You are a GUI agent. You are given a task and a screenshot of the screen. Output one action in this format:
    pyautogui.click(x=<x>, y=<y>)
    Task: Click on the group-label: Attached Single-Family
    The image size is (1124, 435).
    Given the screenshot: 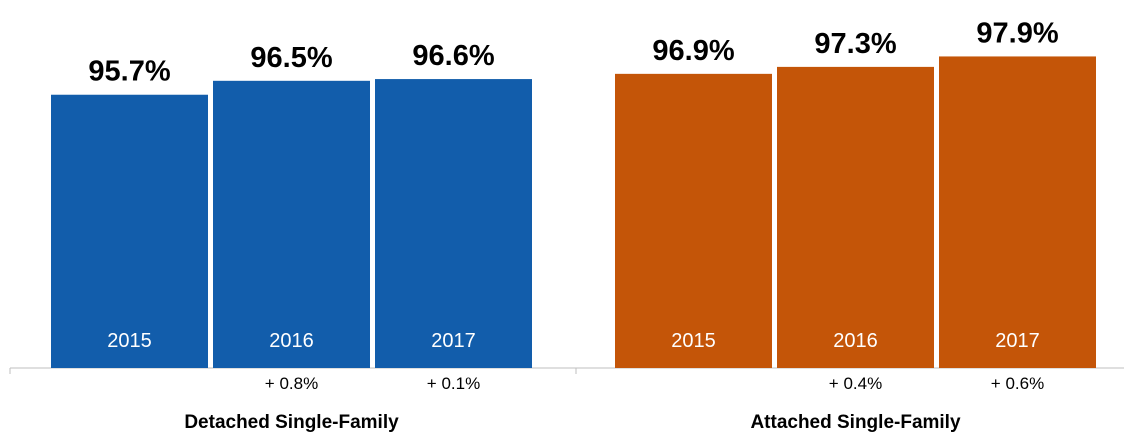 What is the action you would take?
    pyautogui.click(x=855, y=422)
    